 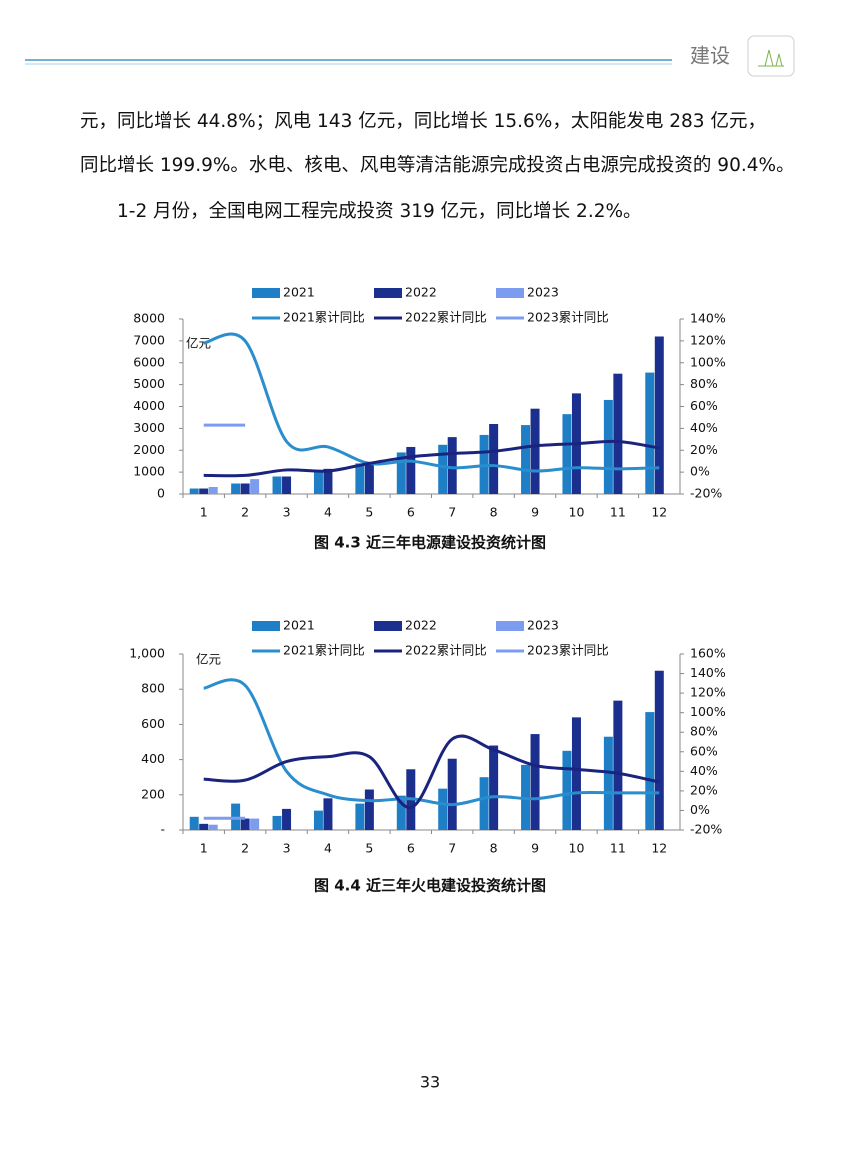 I want to click on legend-label: 2023, so click(x=543, y=292).